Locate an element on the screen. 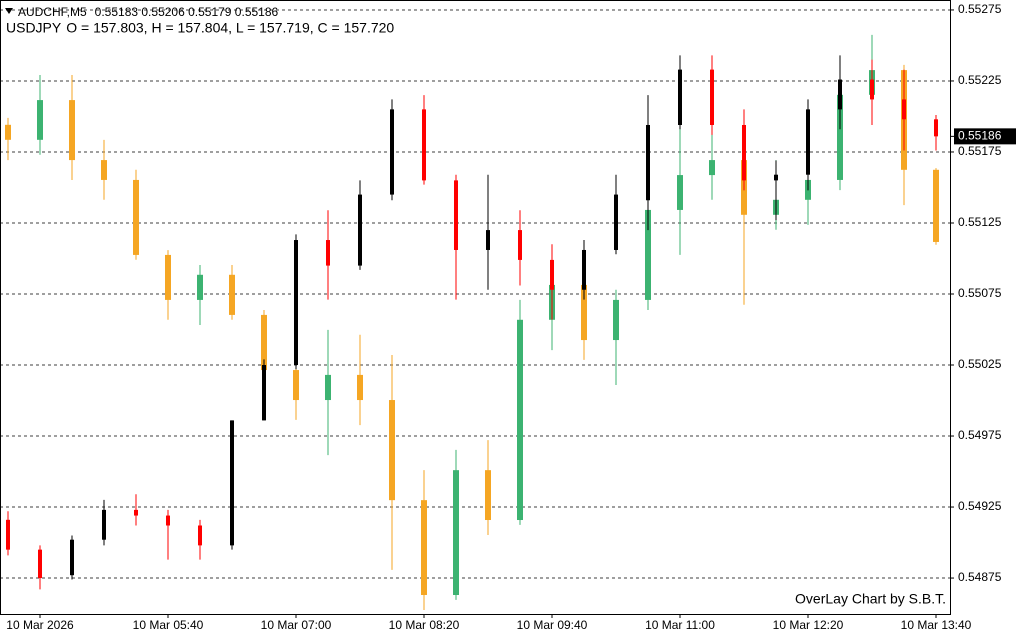 The width and height of the screenshot is (1024, 640). watermark: OverLay Chart by S.B.T. is located at coordinates (870, 599).